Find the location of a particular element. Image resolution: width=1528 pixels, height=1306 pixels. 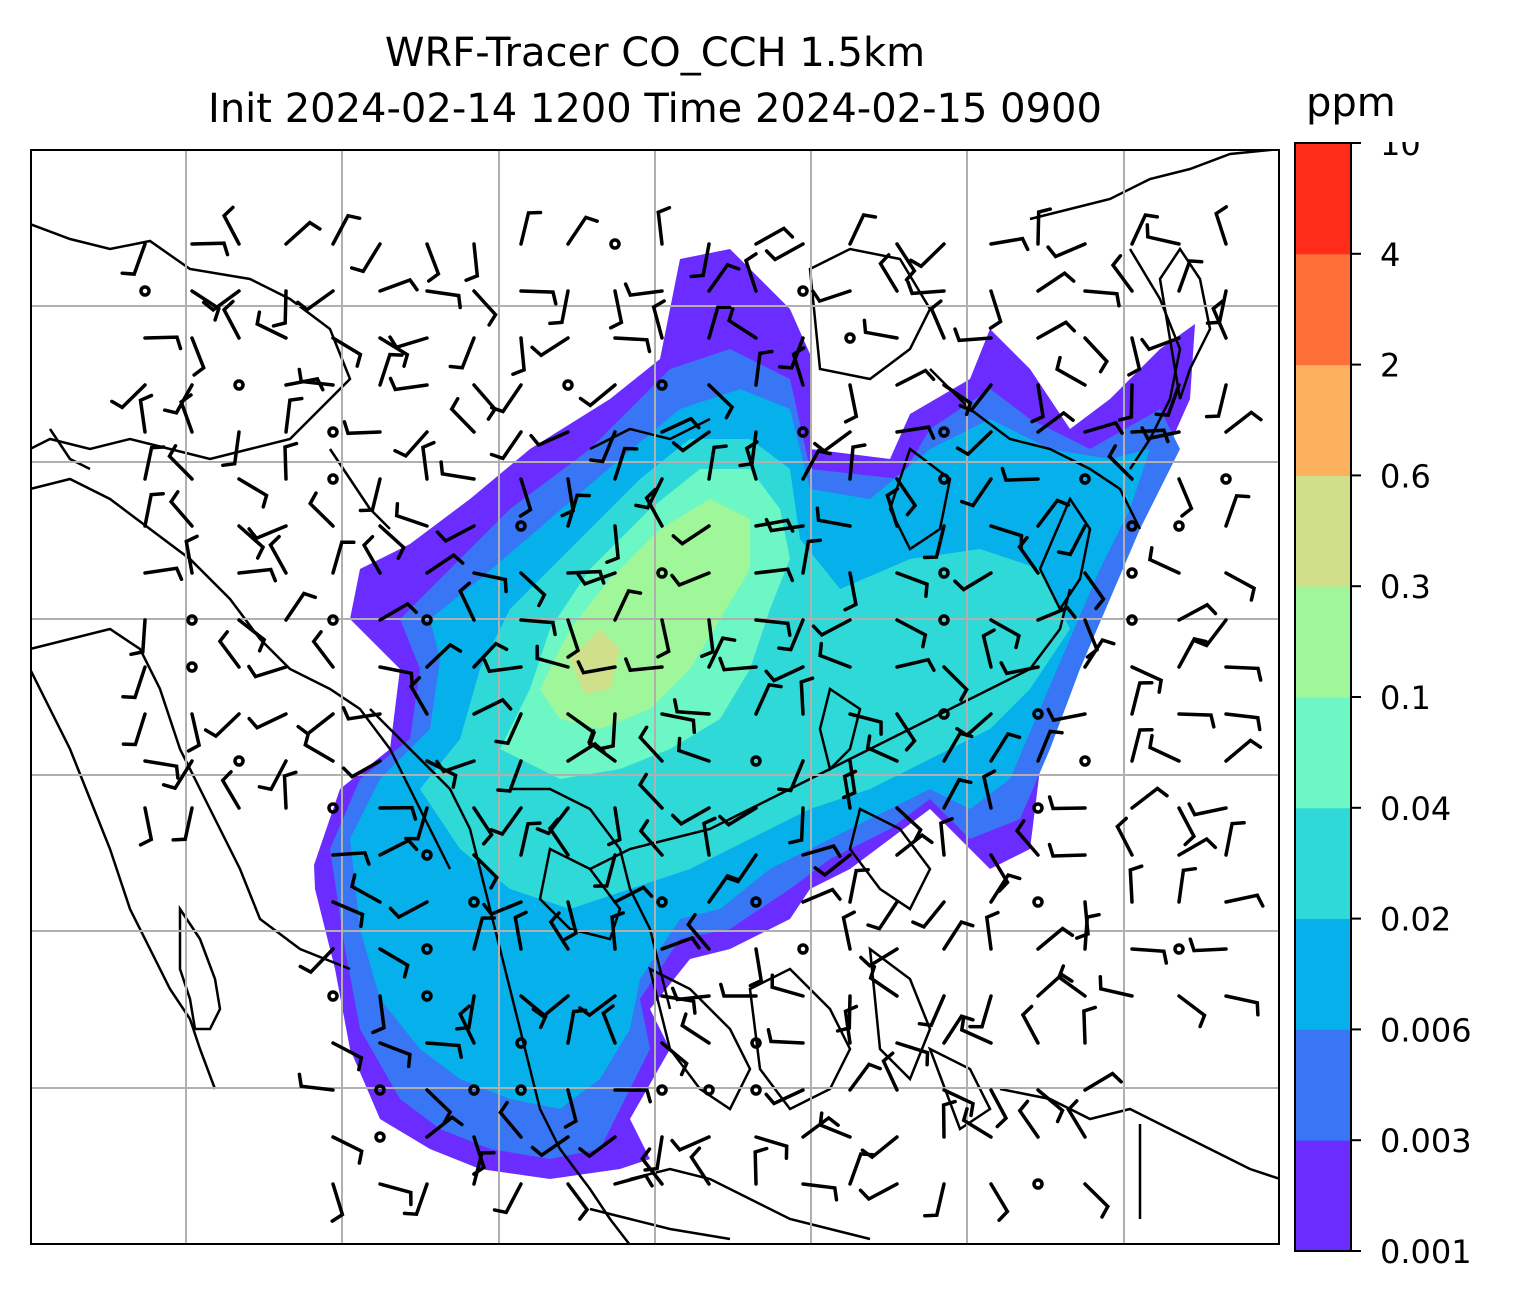

colorbar-tick-label: 0.001 is located at coordinates (1426, 1252).